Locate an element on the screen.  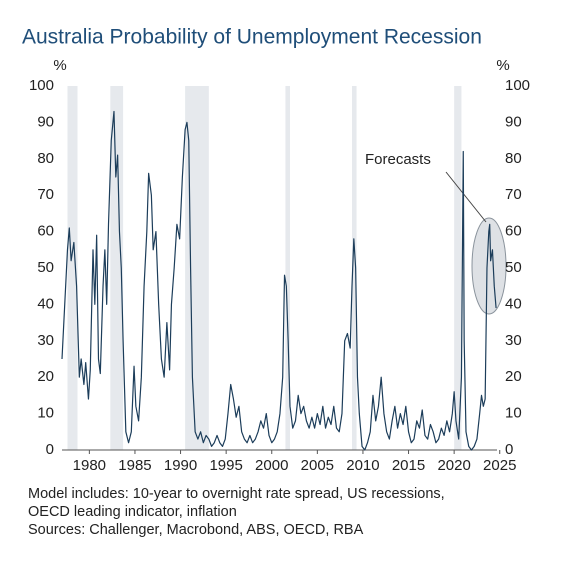
forecast-ellipse is located at coordinates (489, 266).